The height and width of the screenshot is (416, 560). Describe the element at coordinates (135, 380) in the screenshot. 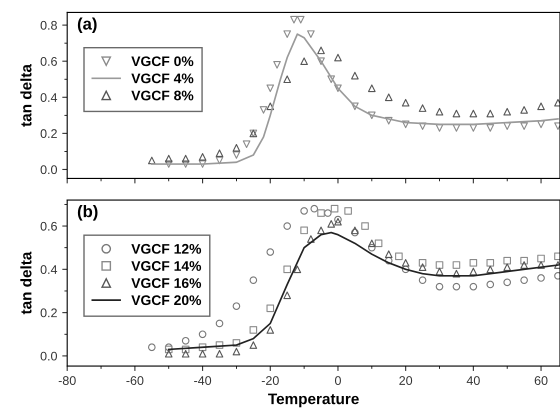

I see `x-tick-label: -60` at that location.